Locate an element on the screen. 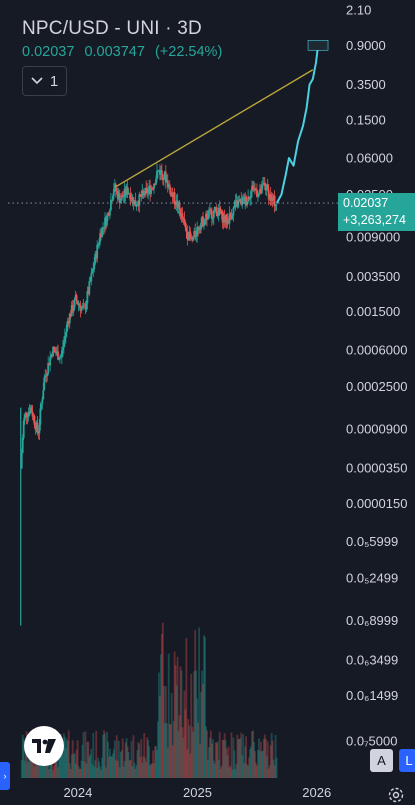  price-tick-label: 2.10 is located at coordinates (358, 10).